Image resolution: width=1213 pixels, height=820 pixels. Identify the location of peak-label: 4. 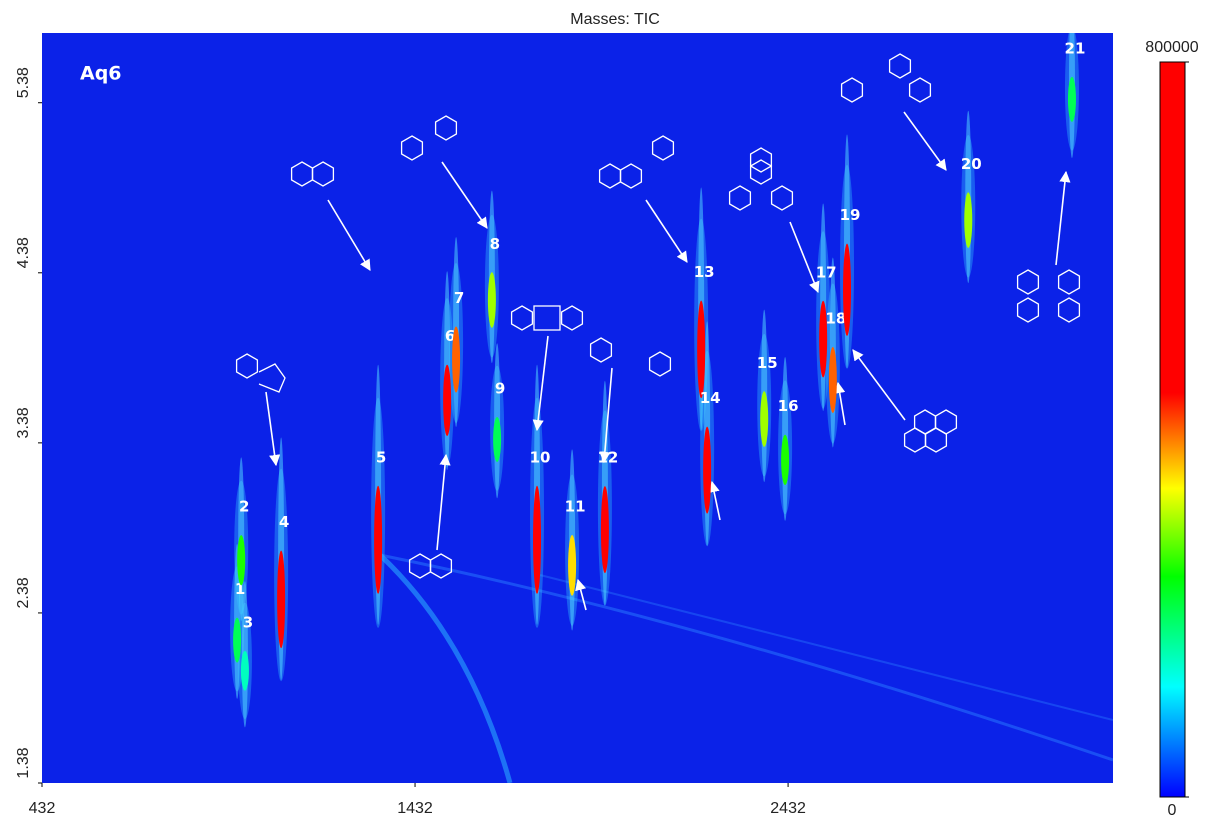
(284, 522).